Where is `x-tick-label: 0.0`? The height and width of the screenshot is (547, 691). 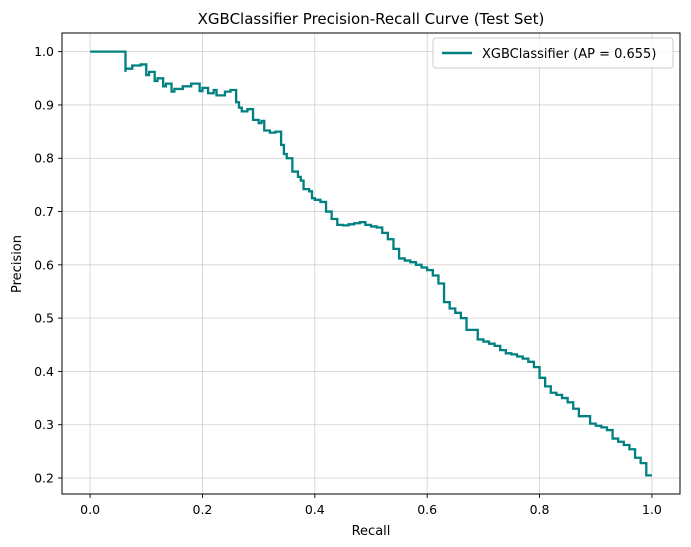 x-tick-label: 0.0 is located at coordinates (90, 509).